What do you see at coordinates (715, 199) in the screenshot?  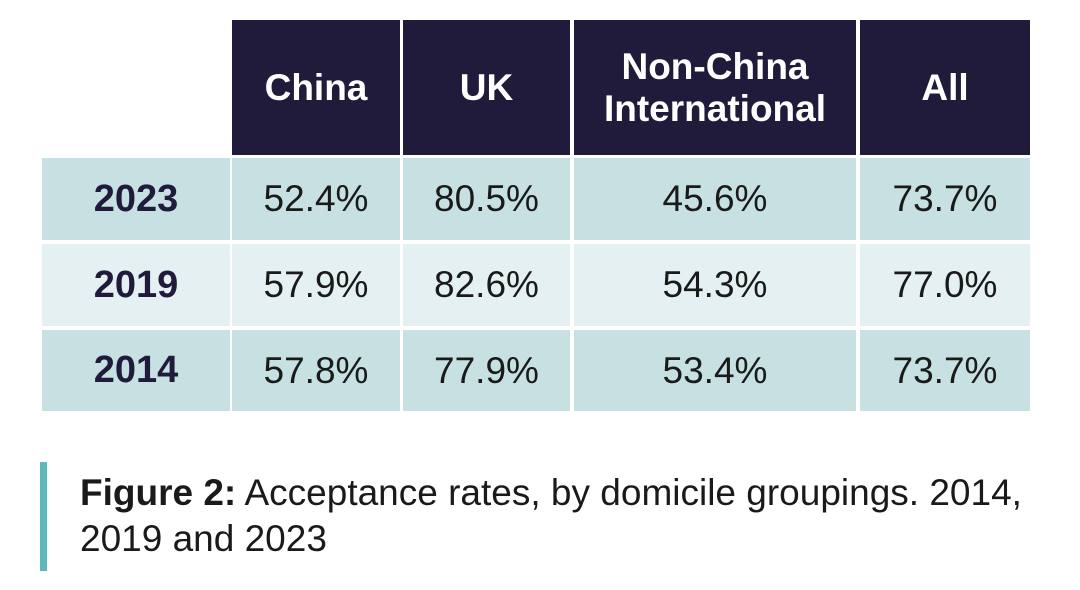 I see `table-cell: 45.6%` at bounding box center [715, 199].